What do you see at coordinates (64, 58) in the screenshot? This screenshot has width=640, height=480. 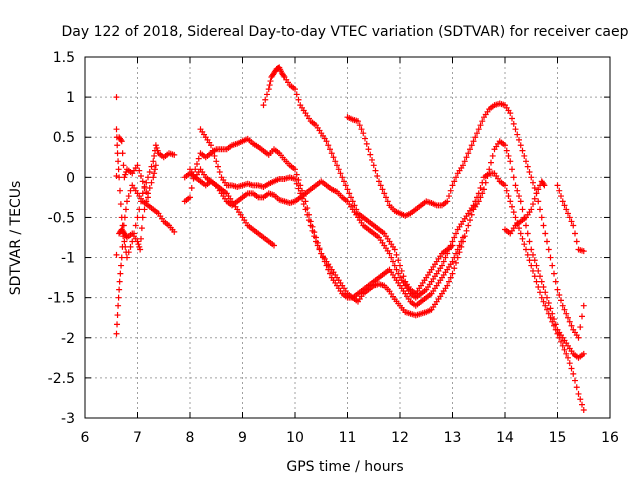 I see `y-tick-label: 1.5` at bounding box center [64, 58].